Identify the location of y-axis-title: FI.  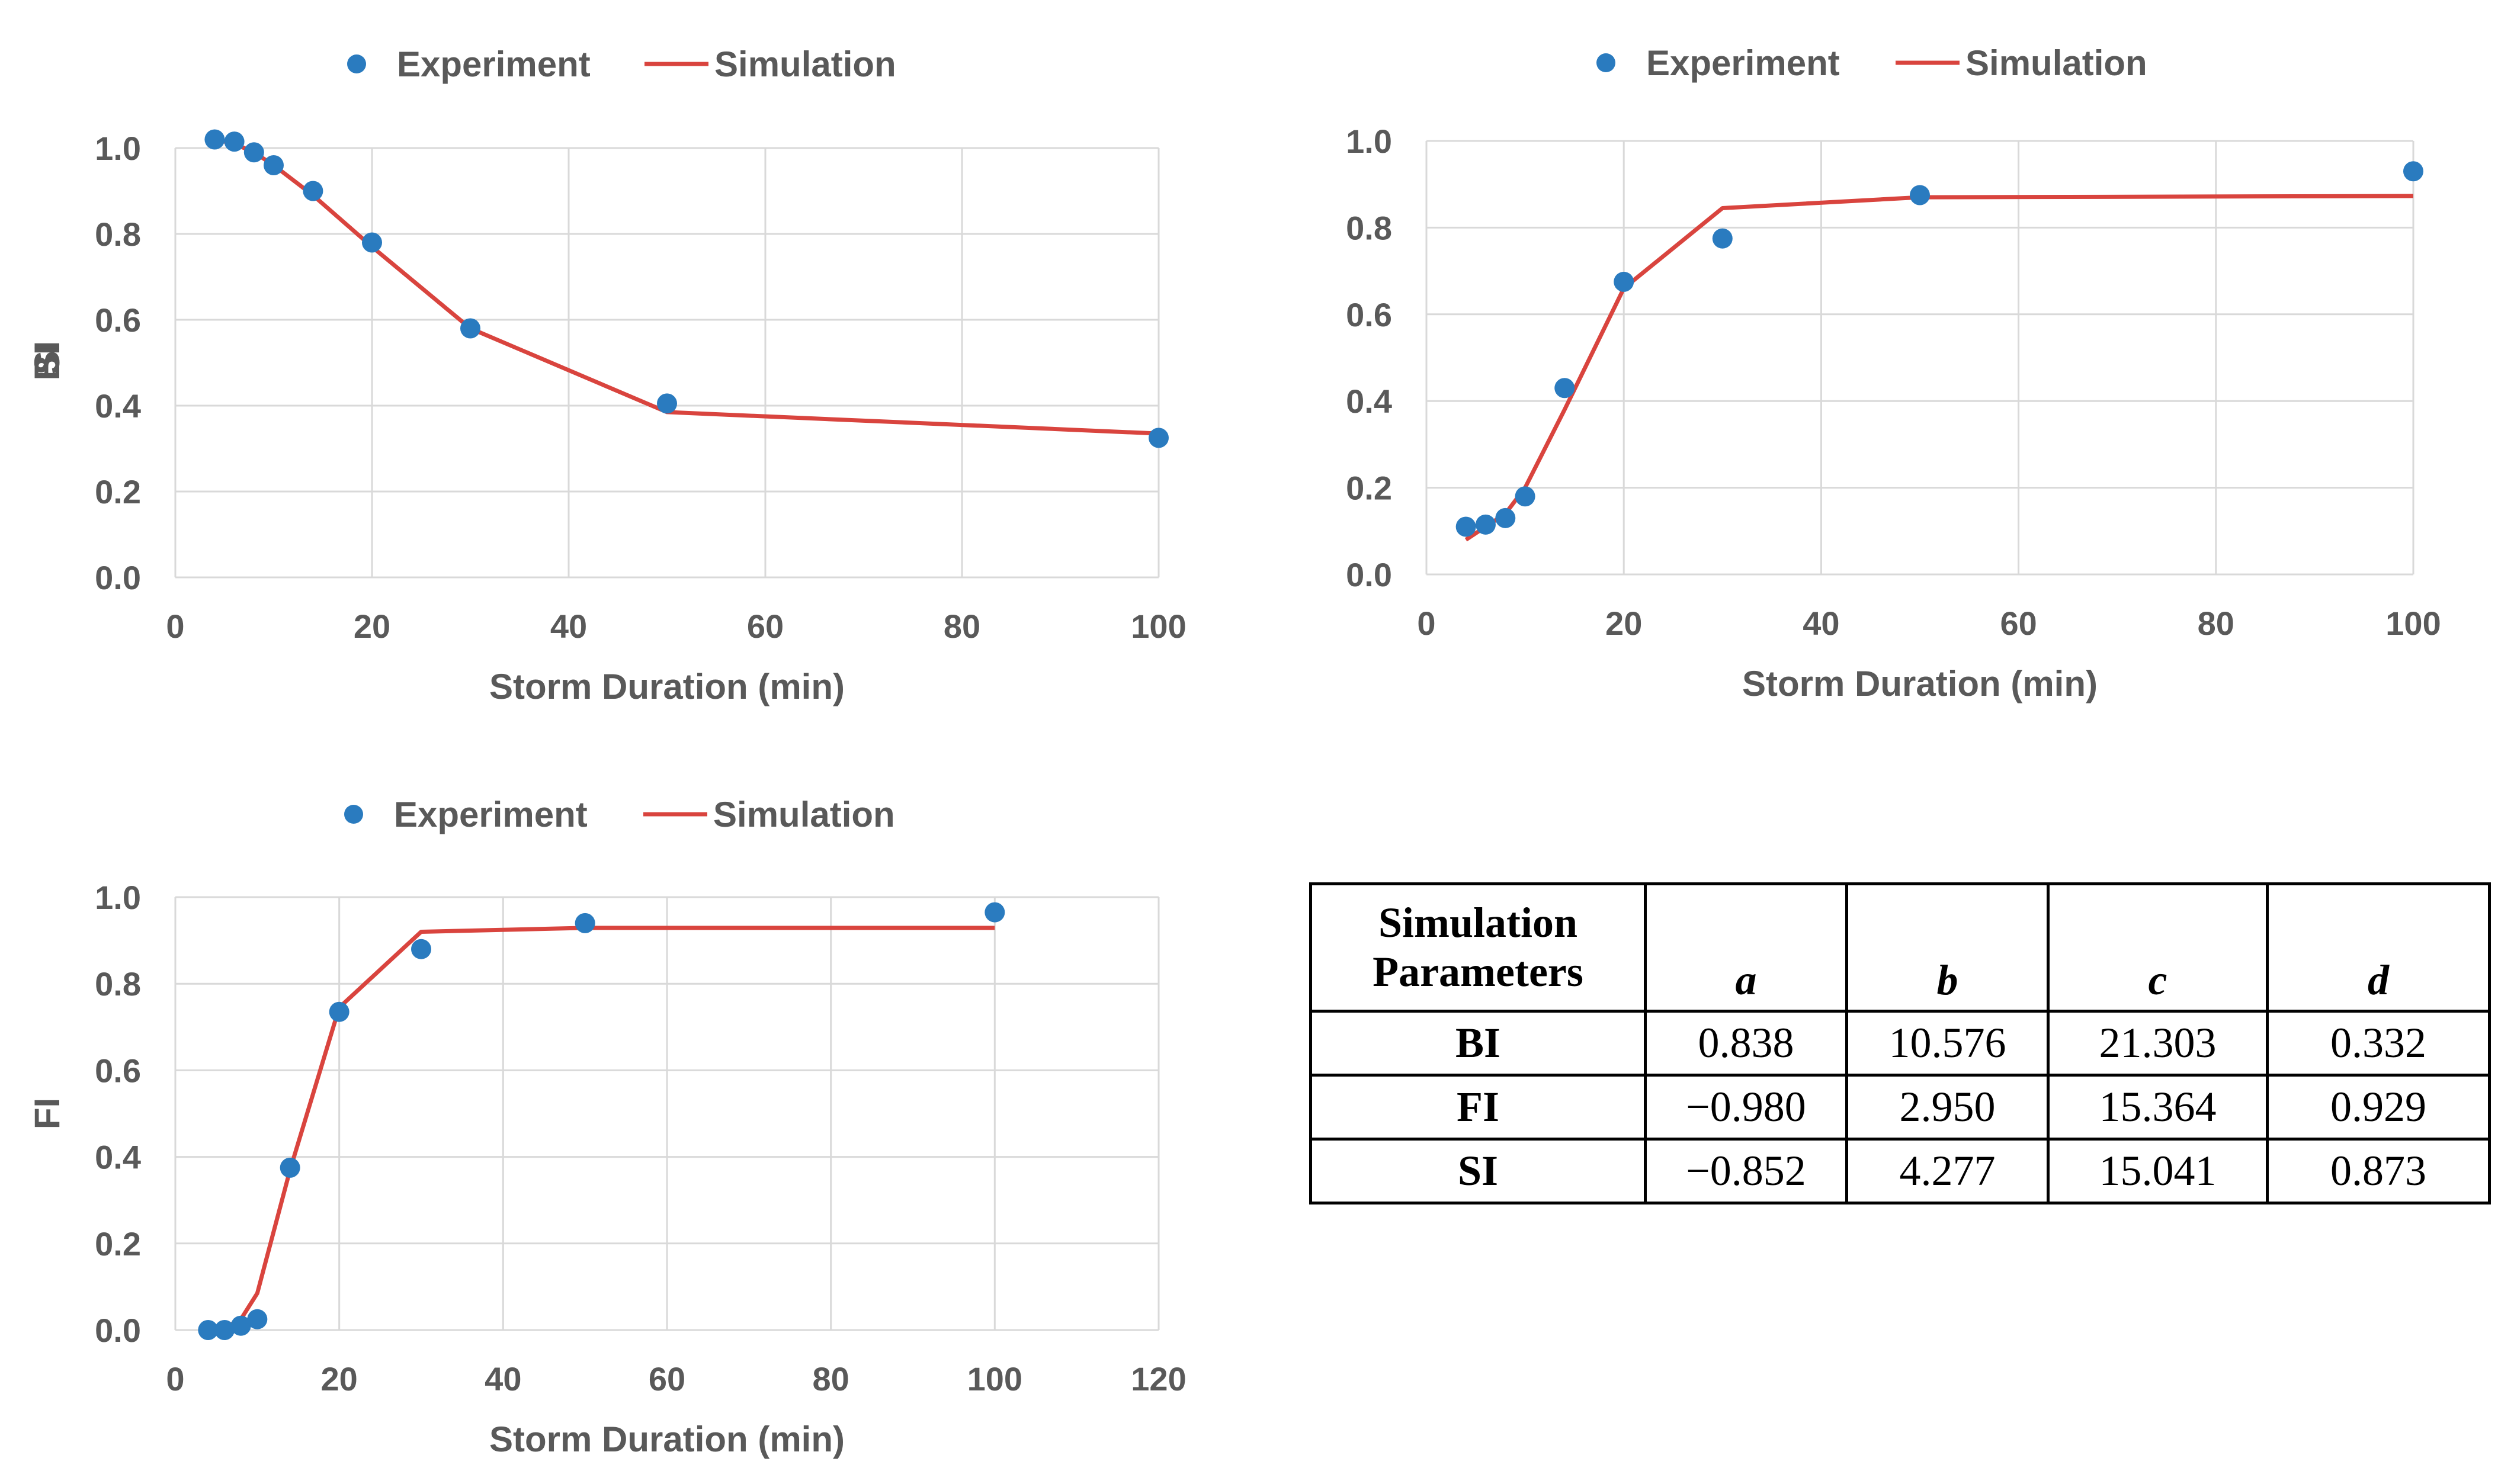
(47, 1113).